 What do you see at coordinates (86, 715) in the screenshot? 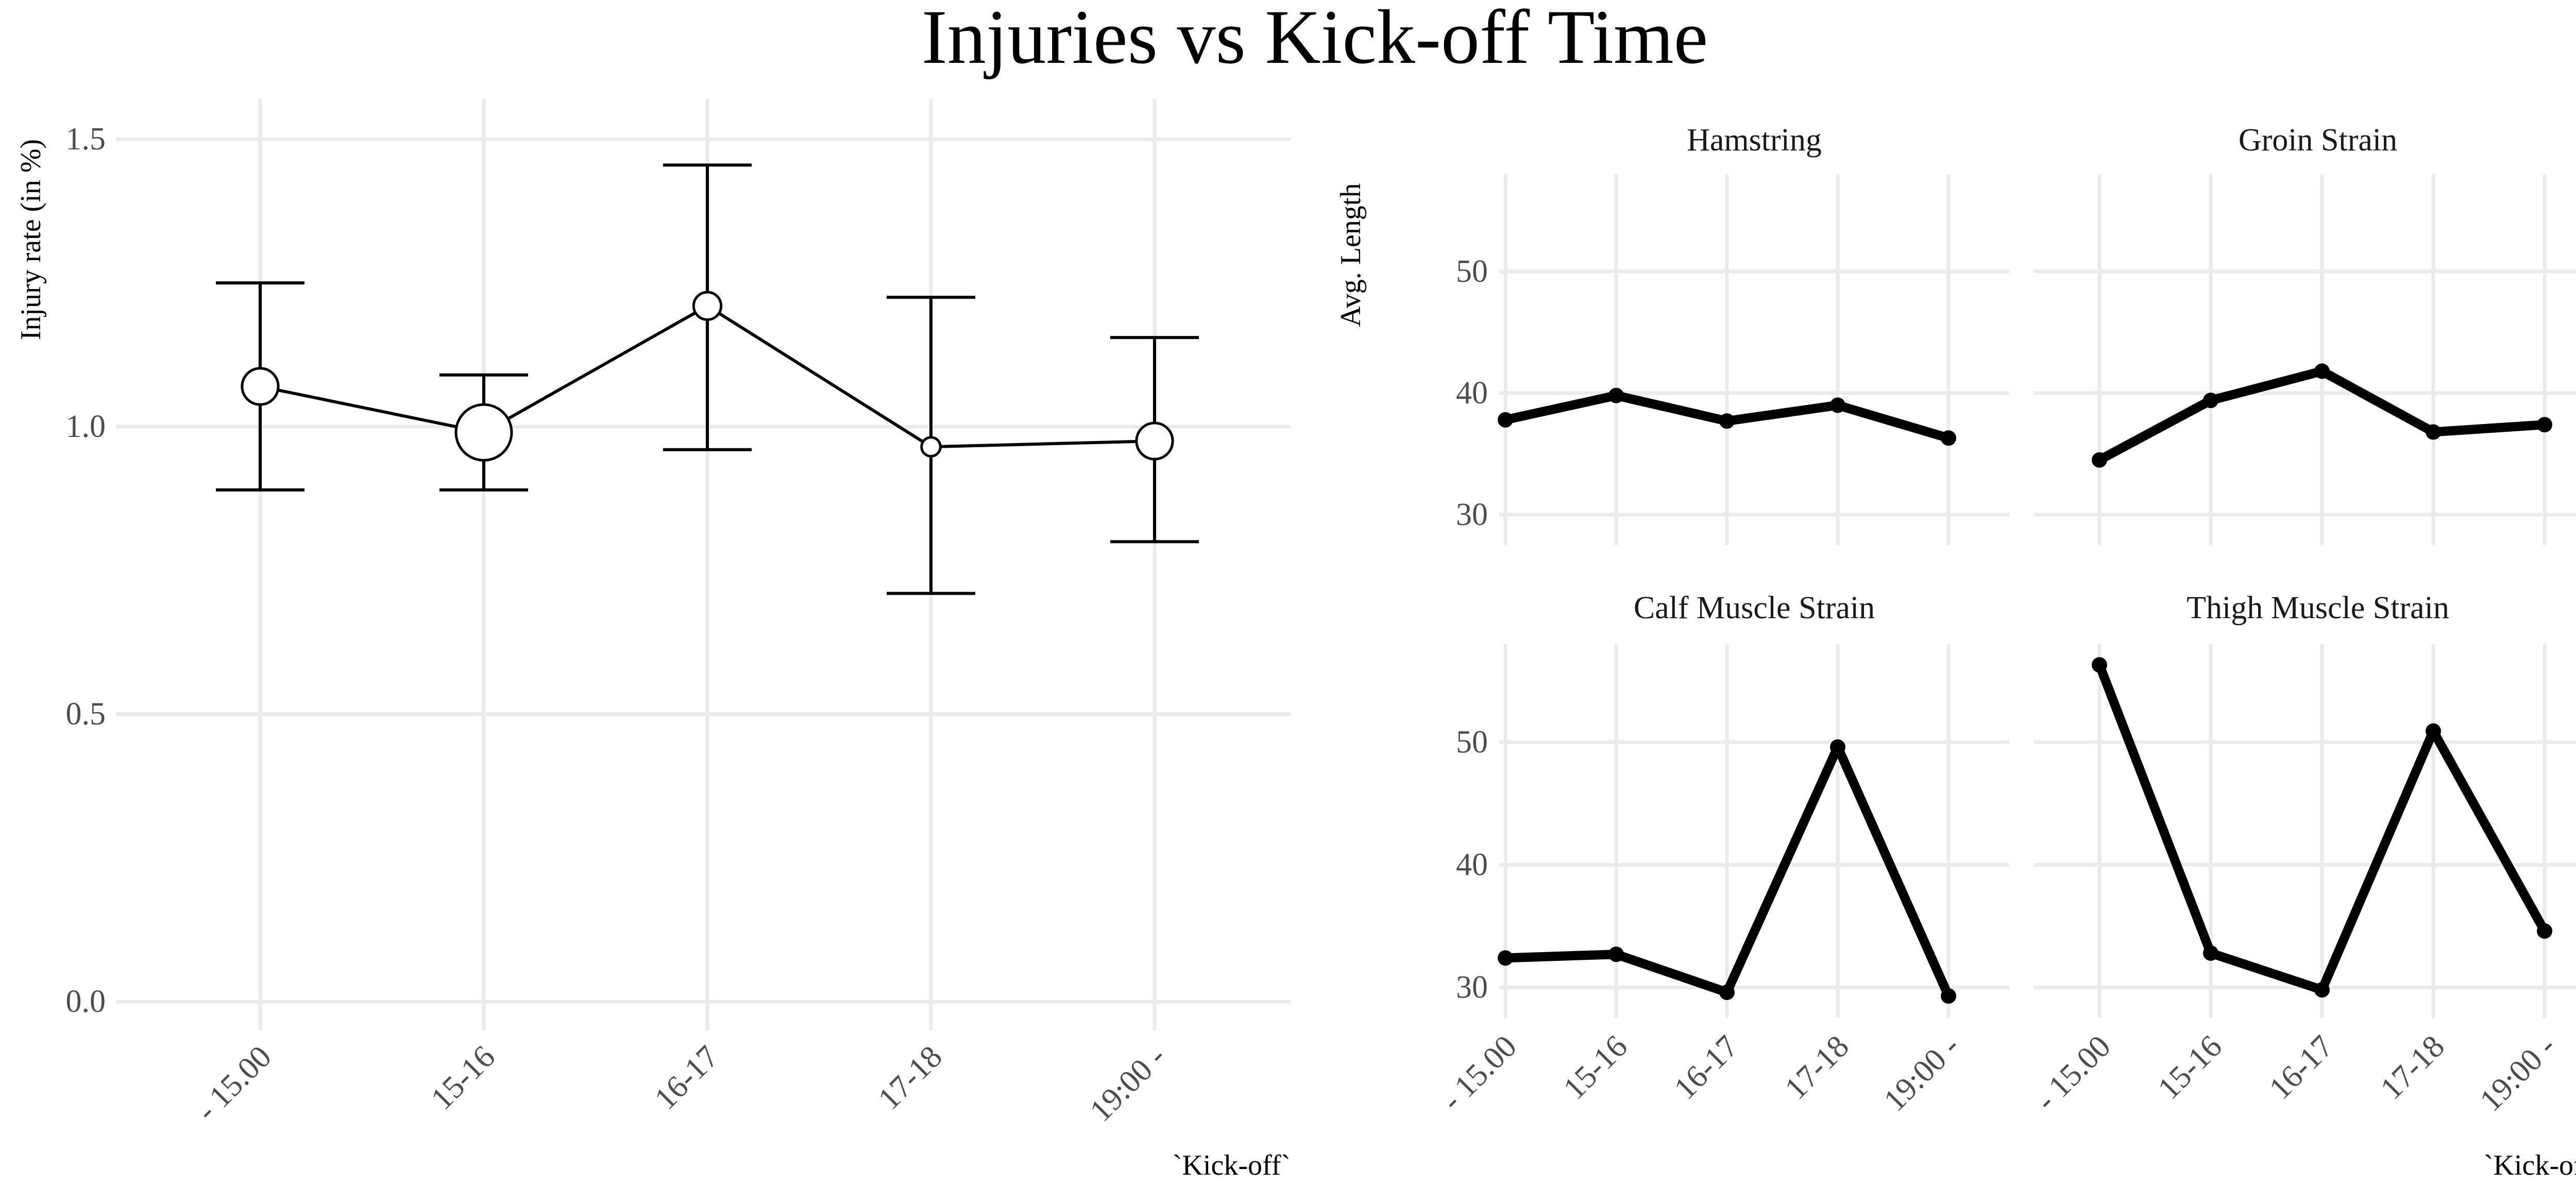
I see `y-tick-label: 0.5` at bounding box center [86, 715].